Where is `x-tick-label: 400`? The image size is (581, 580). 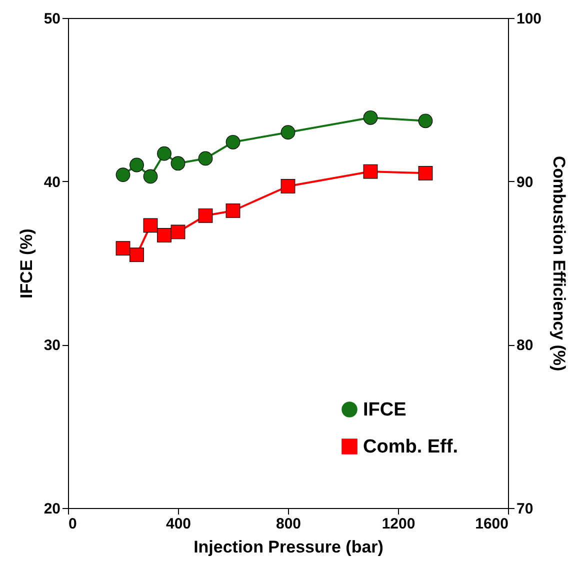
x-tick-label: 400 is located at coordinates (179, 524).